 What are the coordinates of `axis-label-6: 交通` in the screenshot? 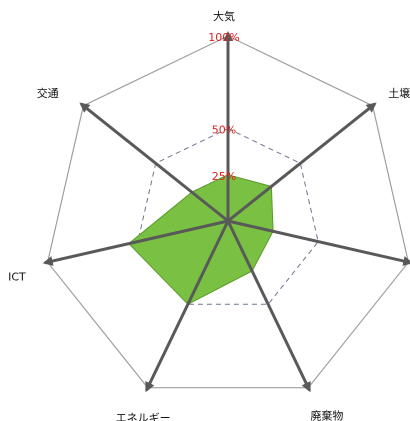 It's located at (48, 93).